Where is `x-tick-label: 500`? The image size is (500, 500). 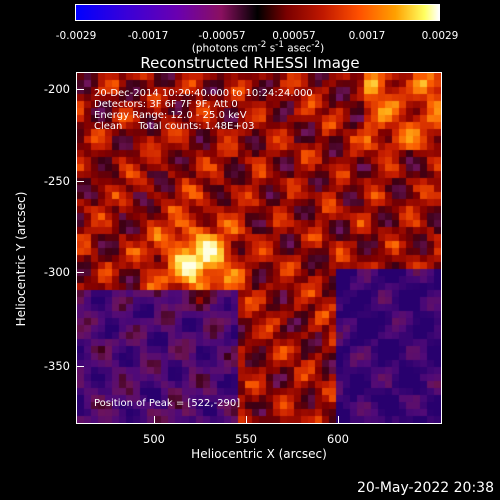 x-tick-label: 500 is located at coordinates (154, 439).